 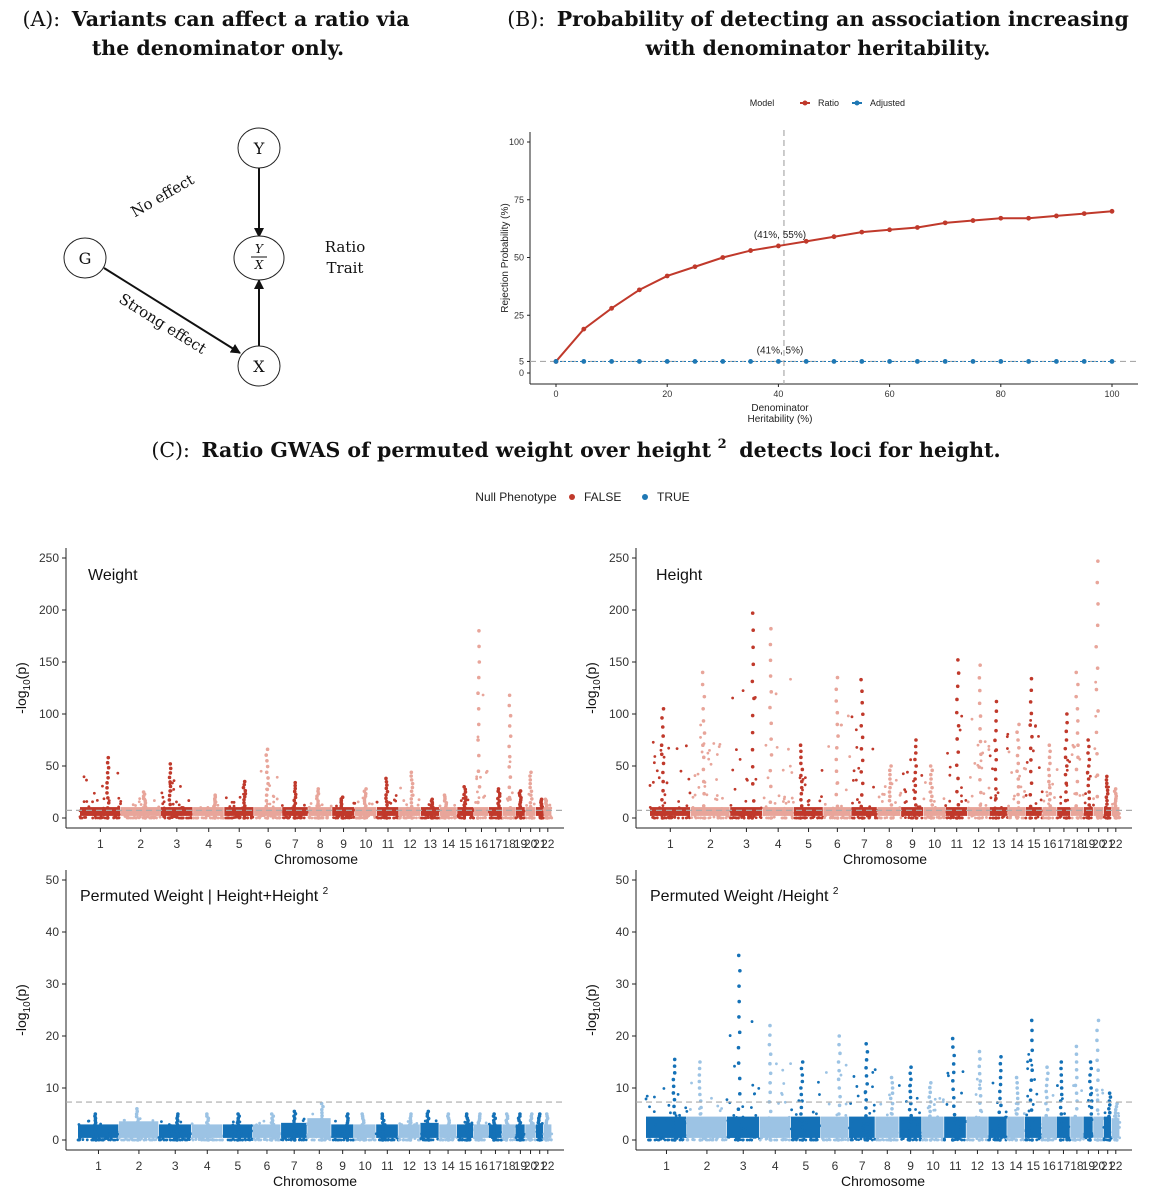 I want to click on permuted-adjusted-x-title: Chromosome, so click(x=315, y=1181).